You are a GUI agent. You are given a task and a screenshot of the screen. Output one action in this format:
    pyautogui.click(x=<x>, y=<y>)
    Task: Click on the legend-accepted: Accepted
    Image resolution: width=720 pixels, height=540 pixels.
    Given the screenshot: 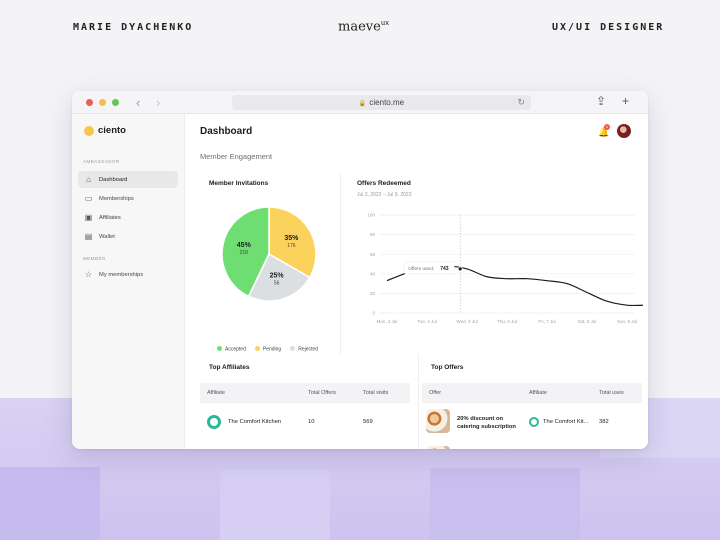 What is the action you would take?
    pyautogui.click(x=231, y=349)
    